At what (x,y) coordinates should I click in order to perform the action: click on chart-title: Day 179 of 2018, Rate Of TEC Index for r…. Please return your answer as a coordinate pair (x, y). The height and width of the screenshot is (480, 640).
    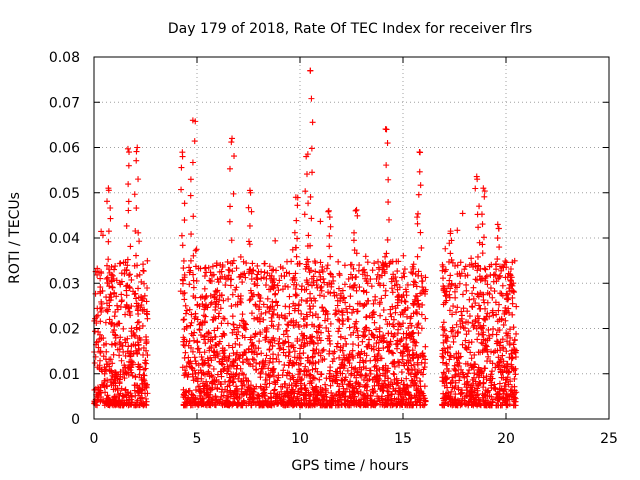
    Looking at the image, I should click on (350, 29).